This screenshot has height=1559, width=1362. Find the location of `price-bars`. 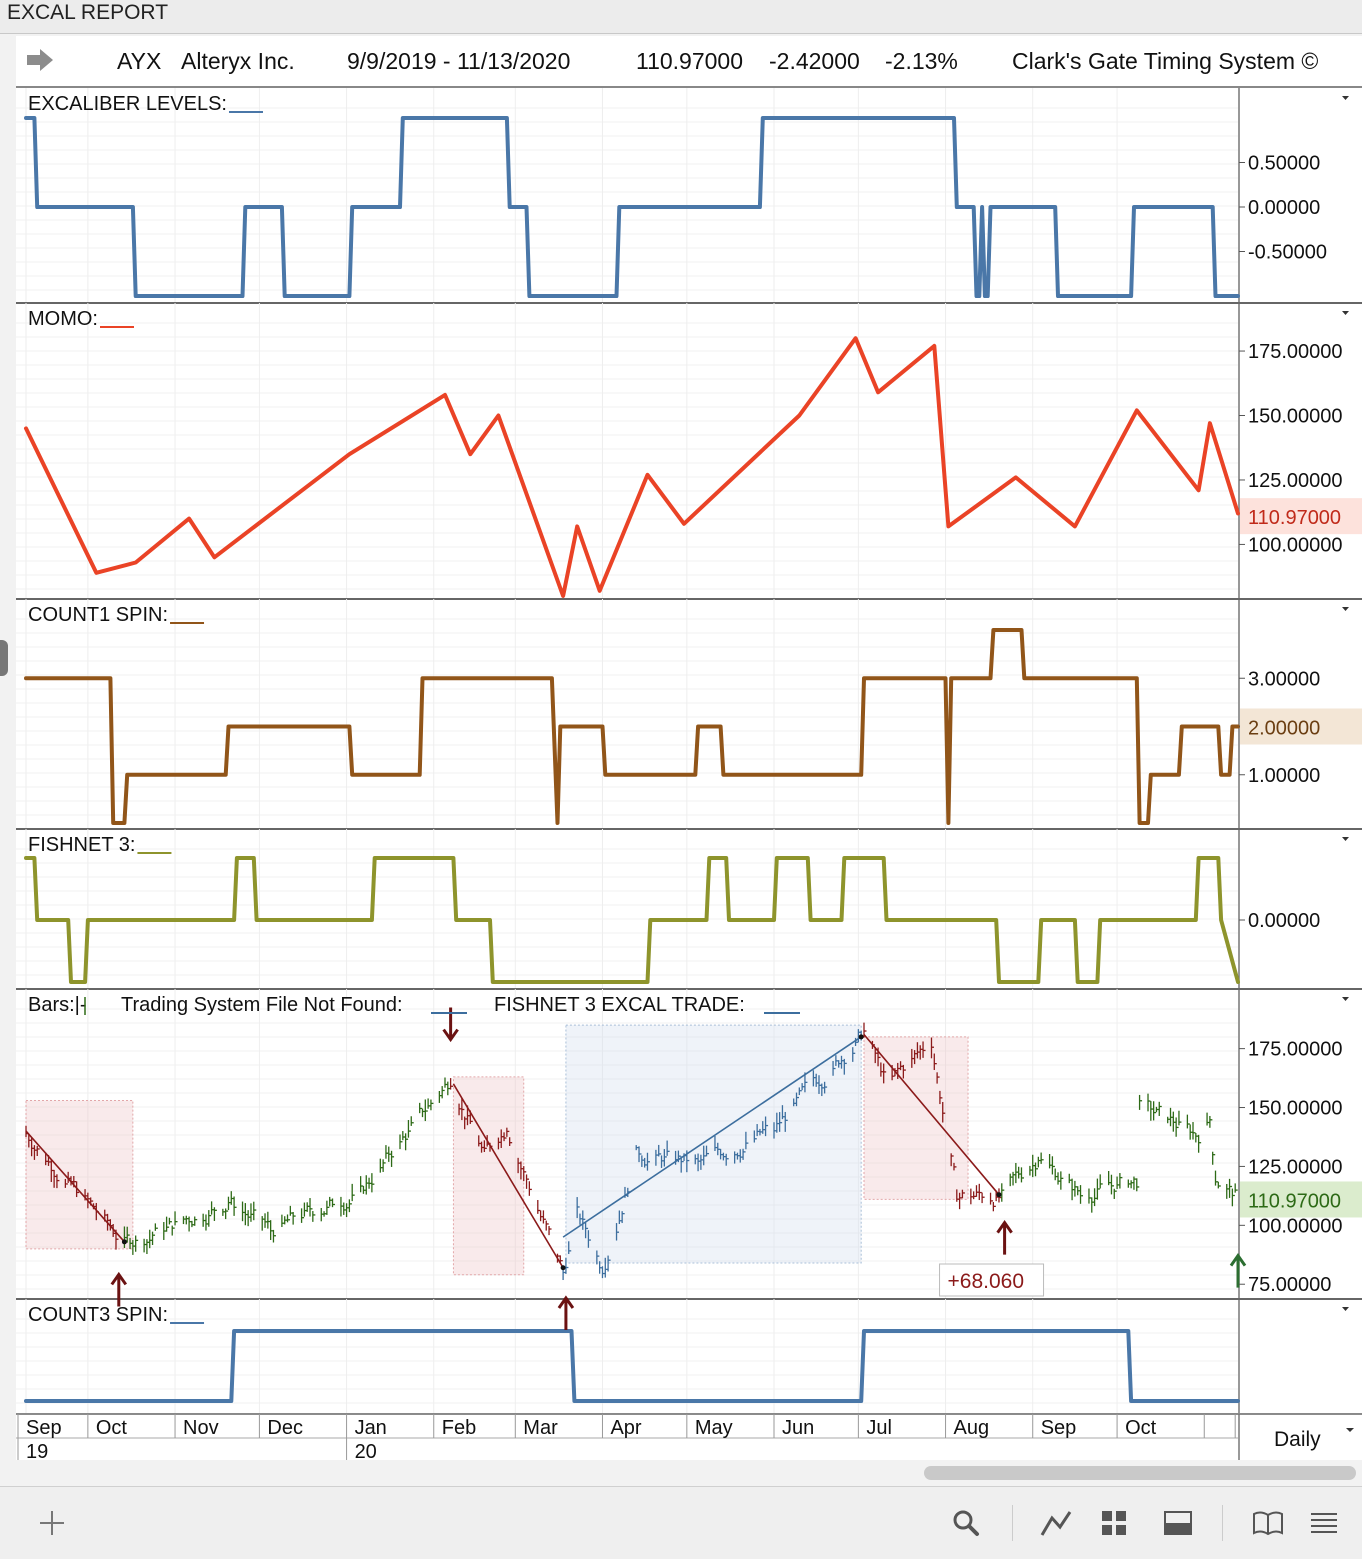

price-bars is located at coordinates (631, 1151).